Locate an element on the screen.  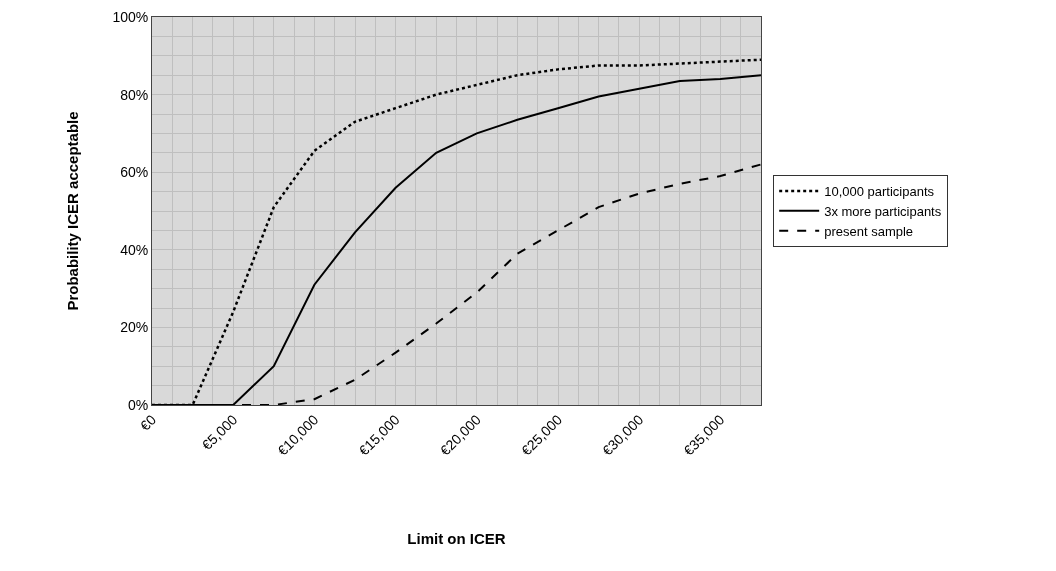
y-tick-label: 80% is located at coordinates (134, 94).